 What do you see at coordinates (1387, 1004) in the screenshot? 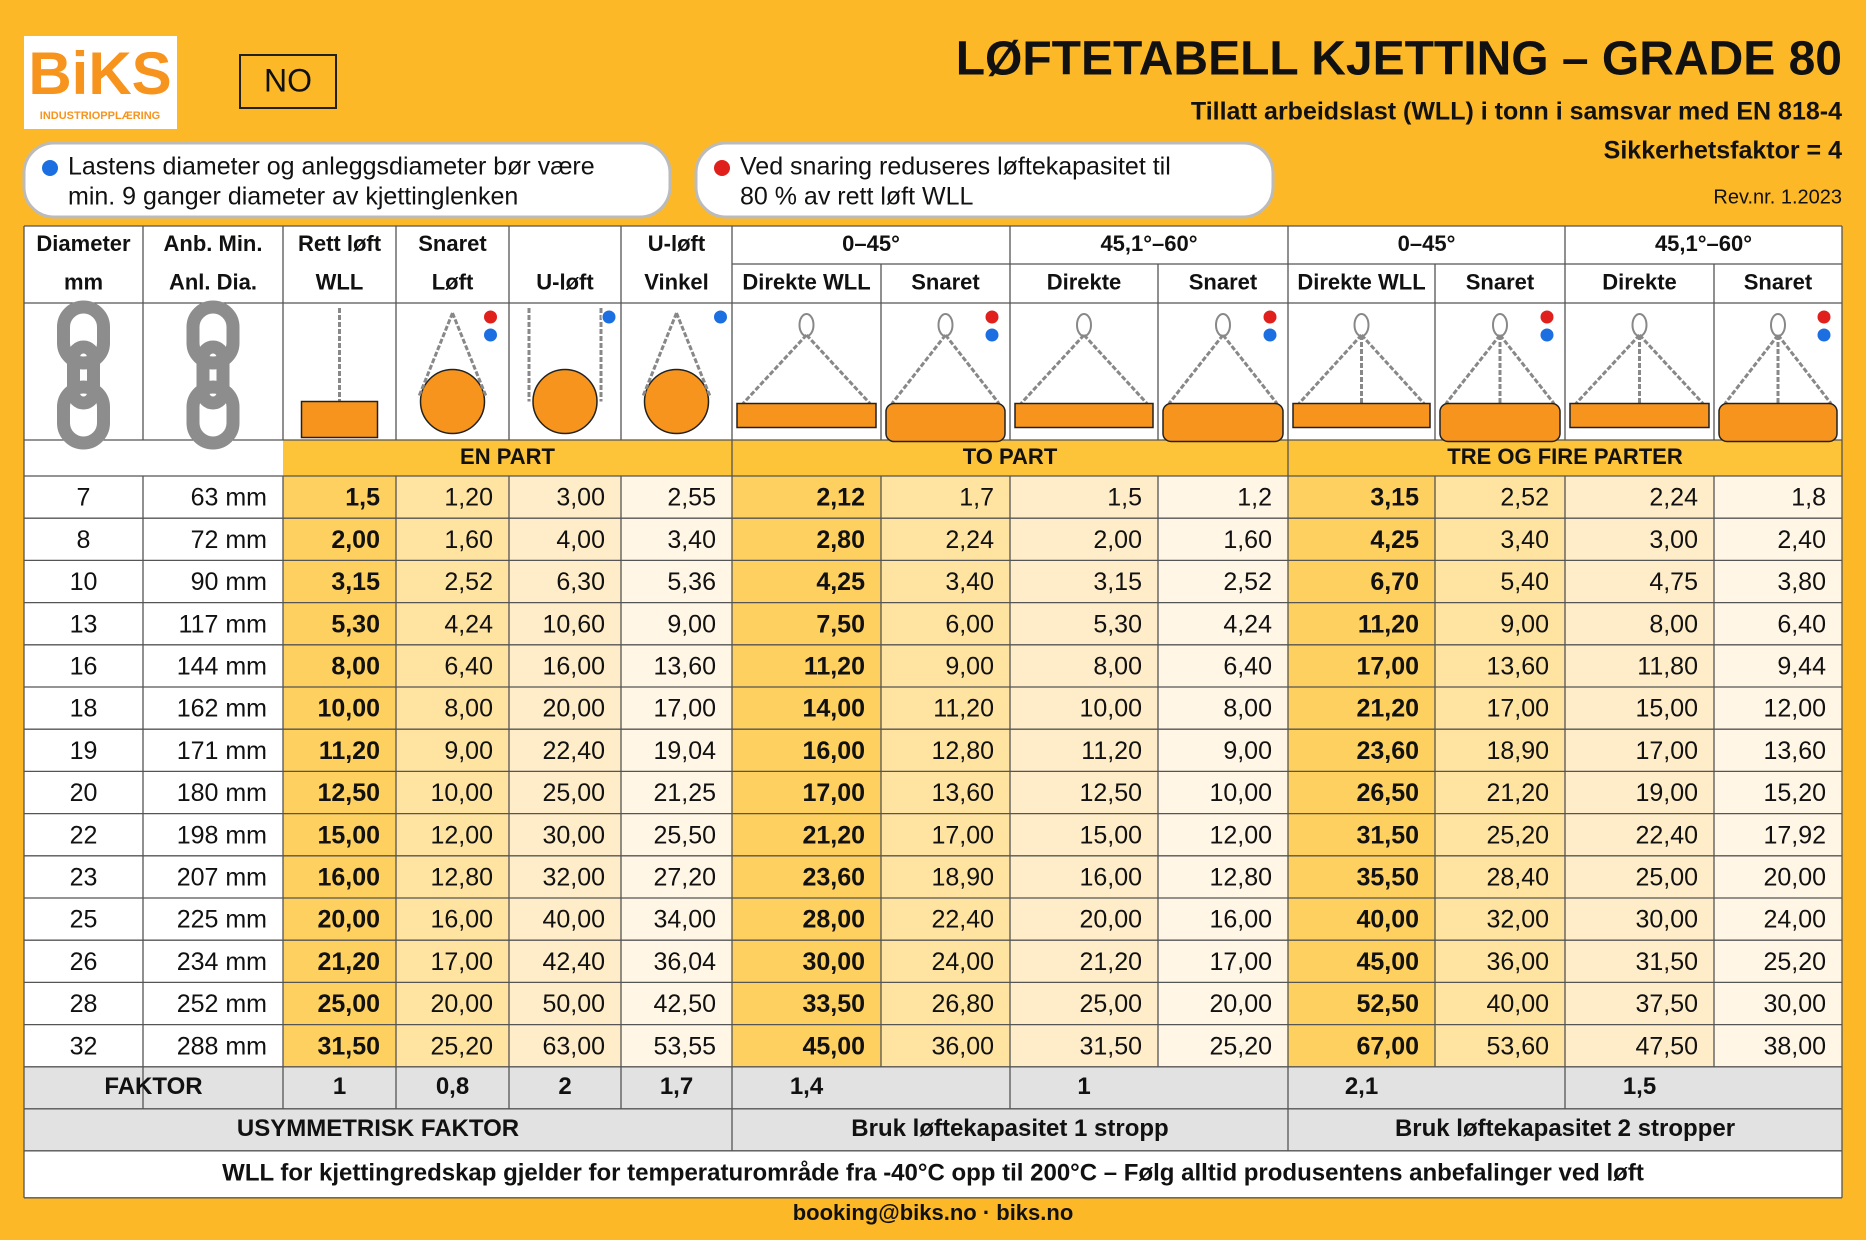
I see `cell: 52,50` at bounding box center [1387, 1004].